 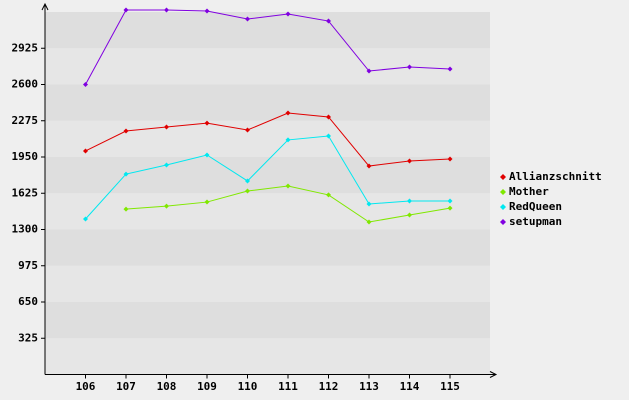 I want to click on x-tick-label: 108, so click(x=167, y=386).